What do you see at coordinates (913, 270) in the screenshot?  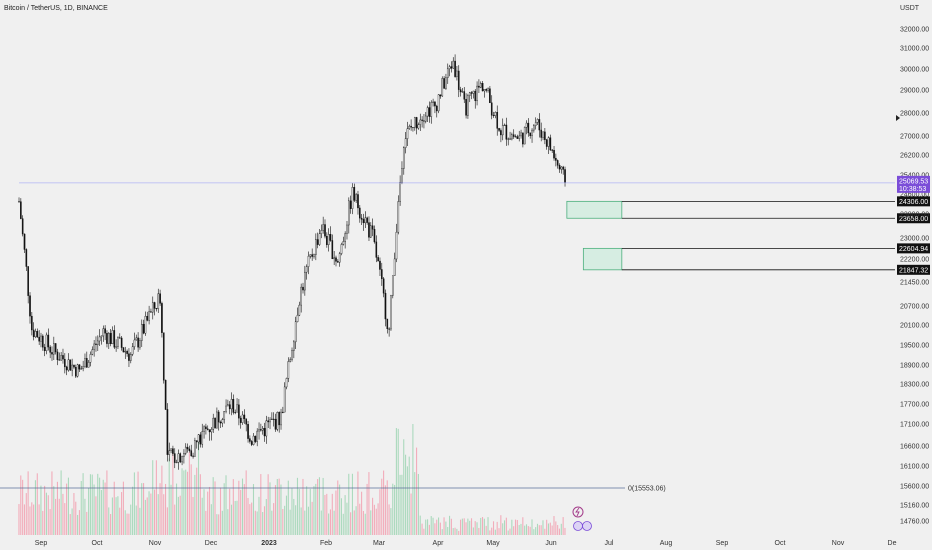 I see `level-value: 21847.32` at bounding box center [913, 270].